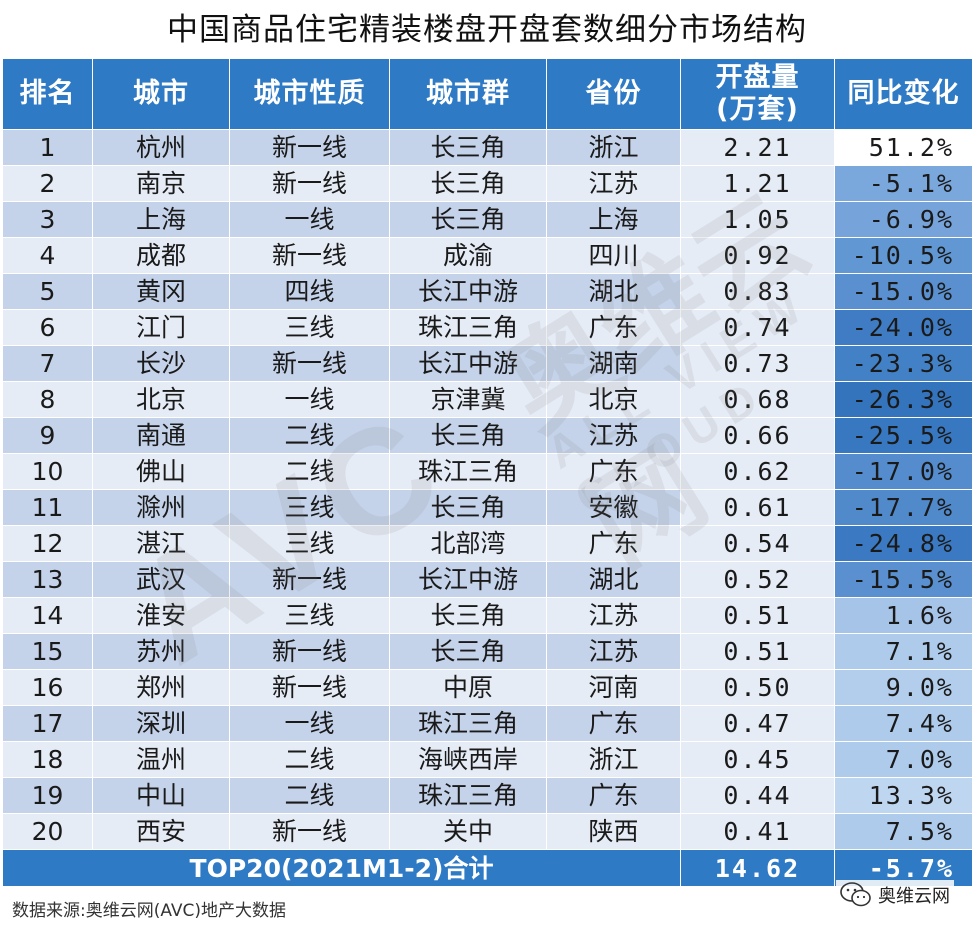 The height and width of the screenshot is (930, 974). I want to click on table-row: 3 上海 一线 长三角 上海 1.05 -6.9%, so click(487, 219).